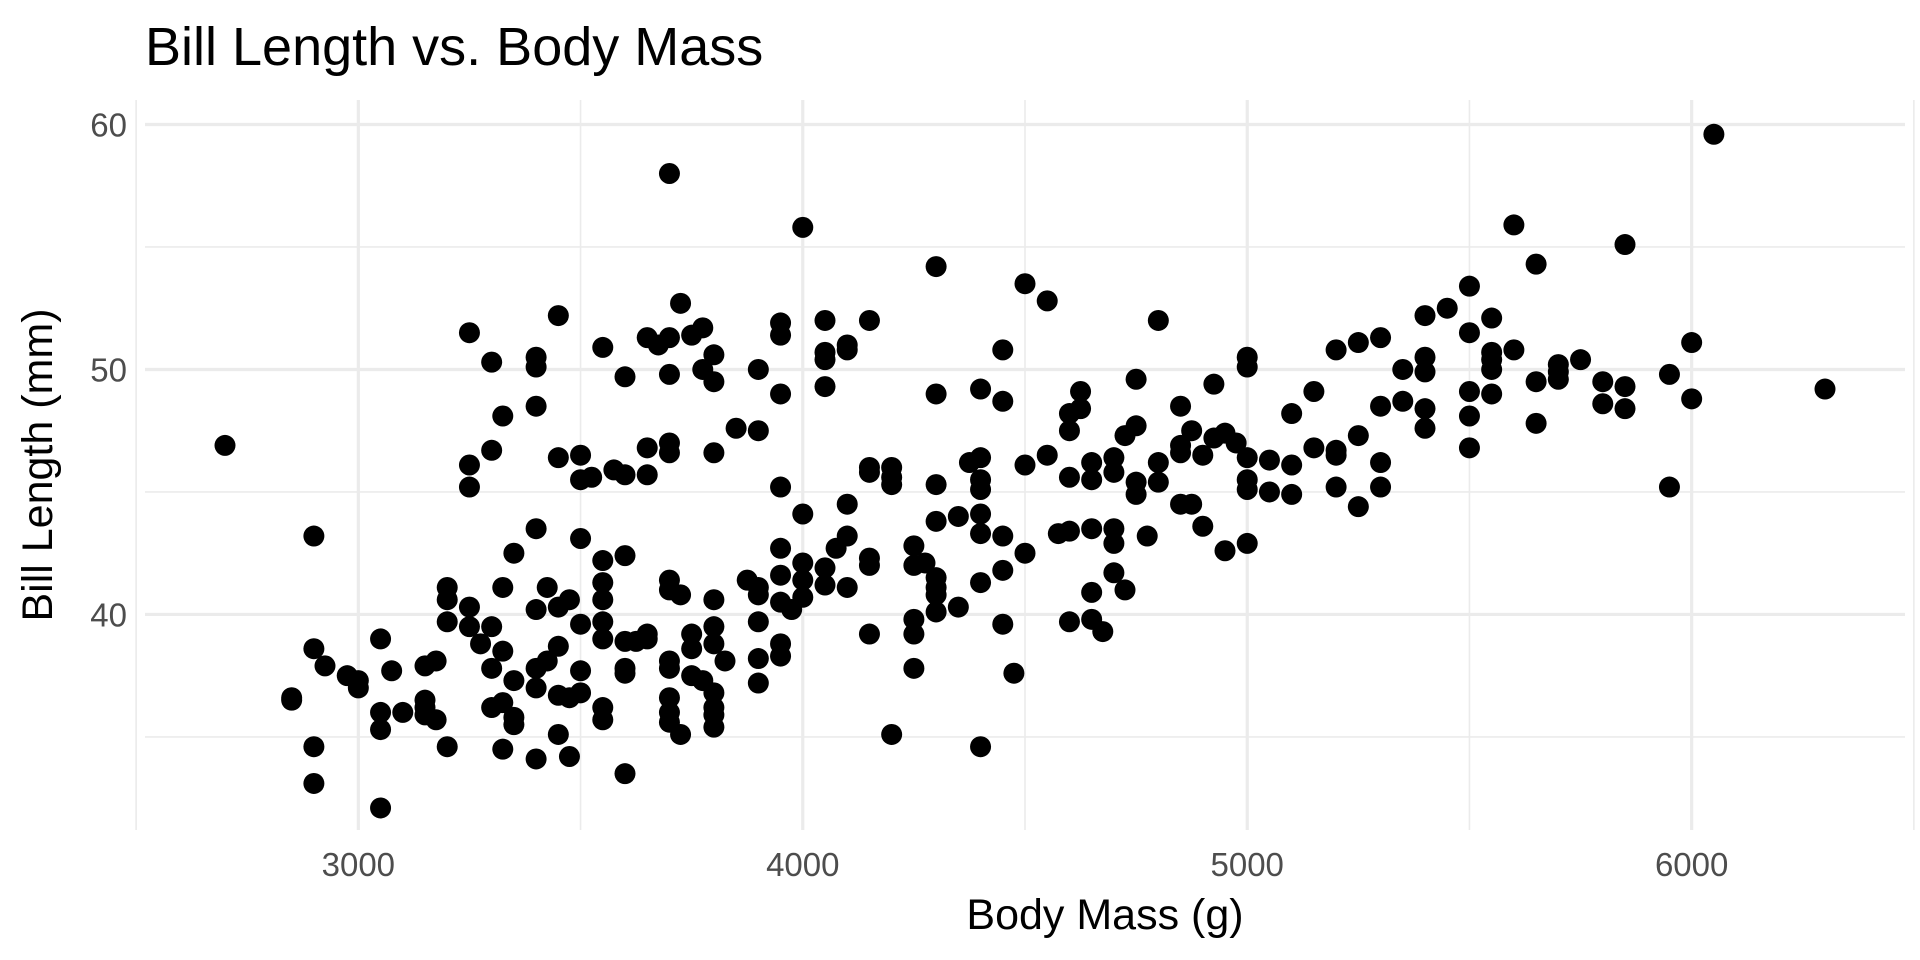 This screenshot has width=1920, height=960. Describe the element at coordinates (108, 369) in the screenshot. I see `y-tick-label: 50` at that location.